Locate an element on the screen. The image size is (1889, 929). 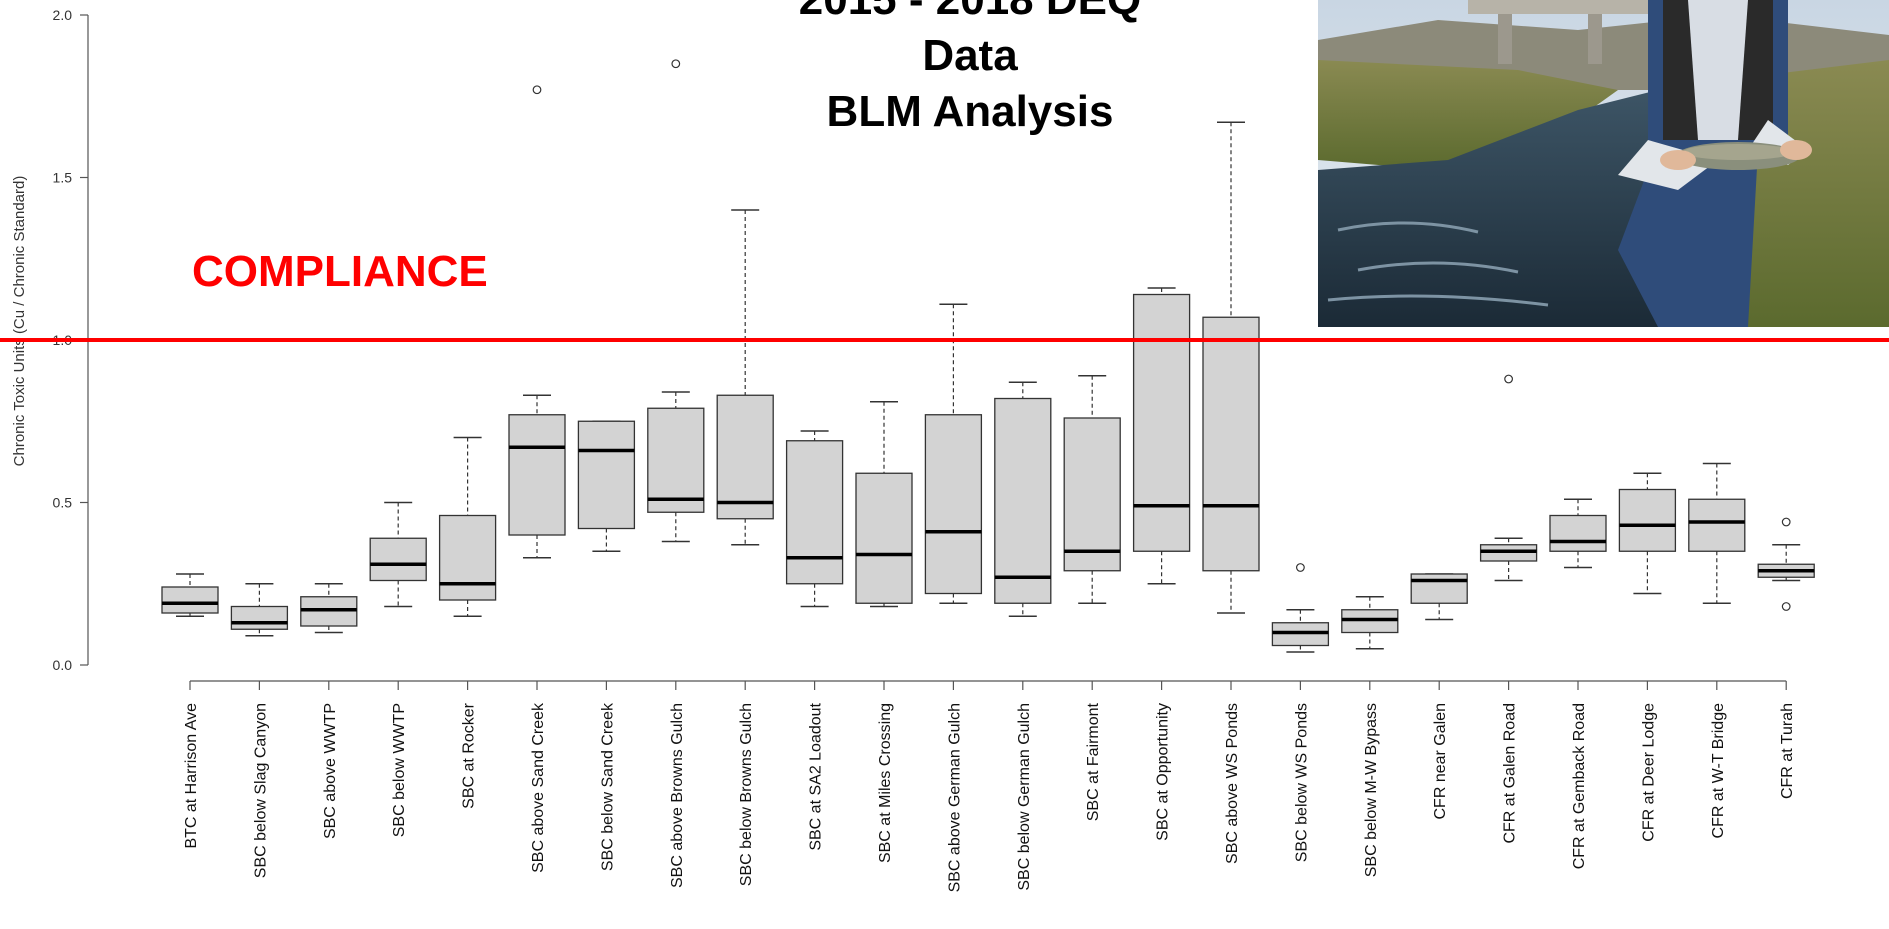
x-category-label: SBC below WWTP is located at coordinates (399, 770).